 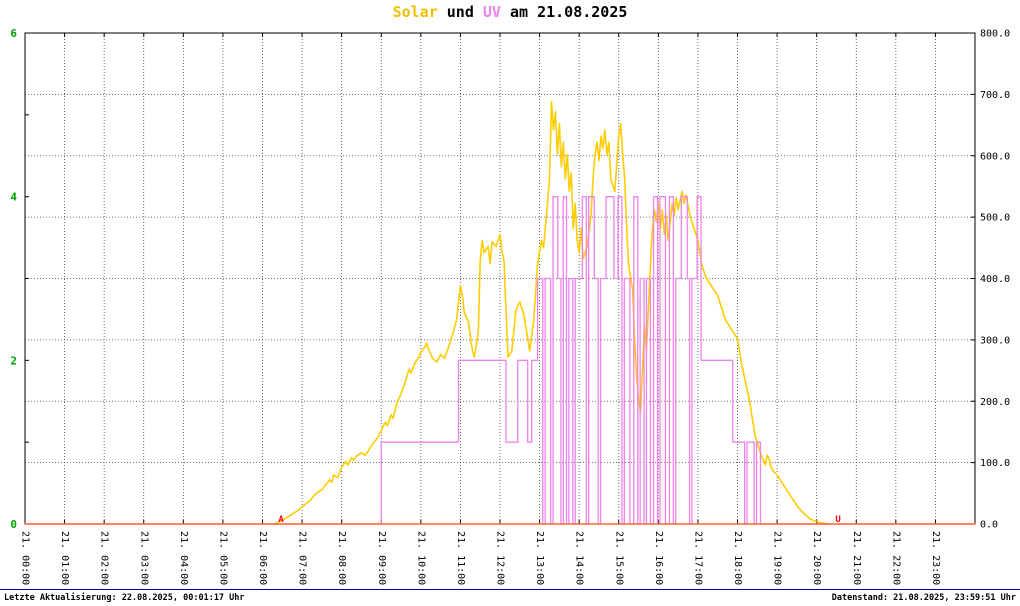 I want to click on left-axis-label: 0, so click(x=13, y=524).